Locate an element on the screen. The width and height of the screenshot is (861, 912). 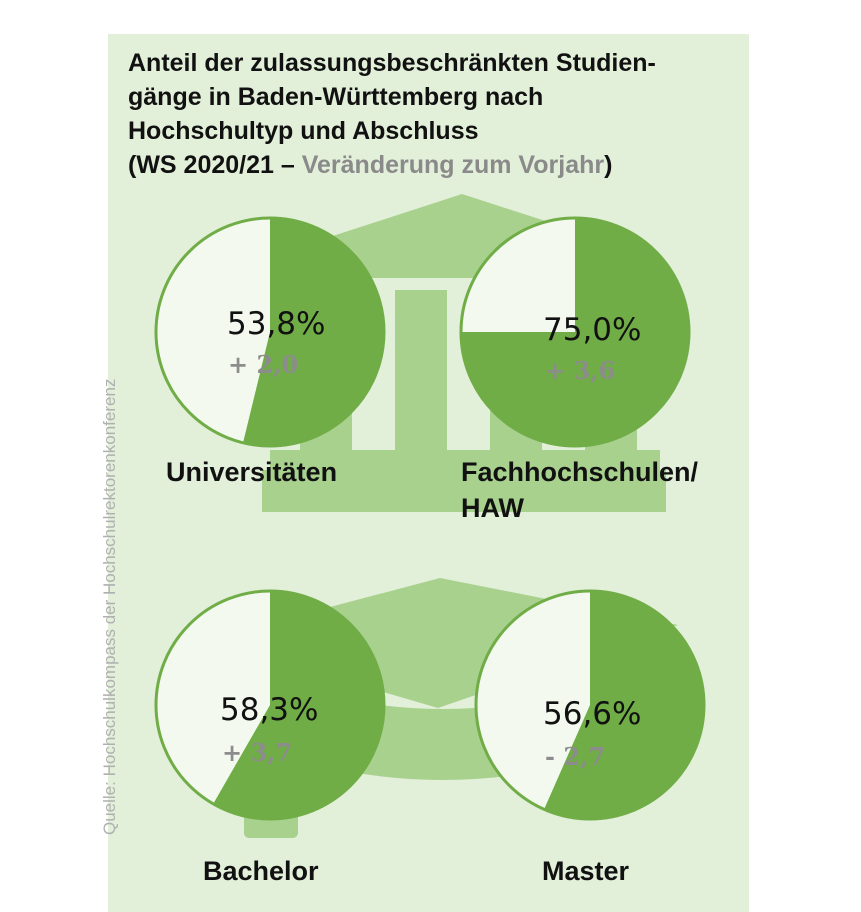
pie-slice-master is located at coordinates (624, 705).